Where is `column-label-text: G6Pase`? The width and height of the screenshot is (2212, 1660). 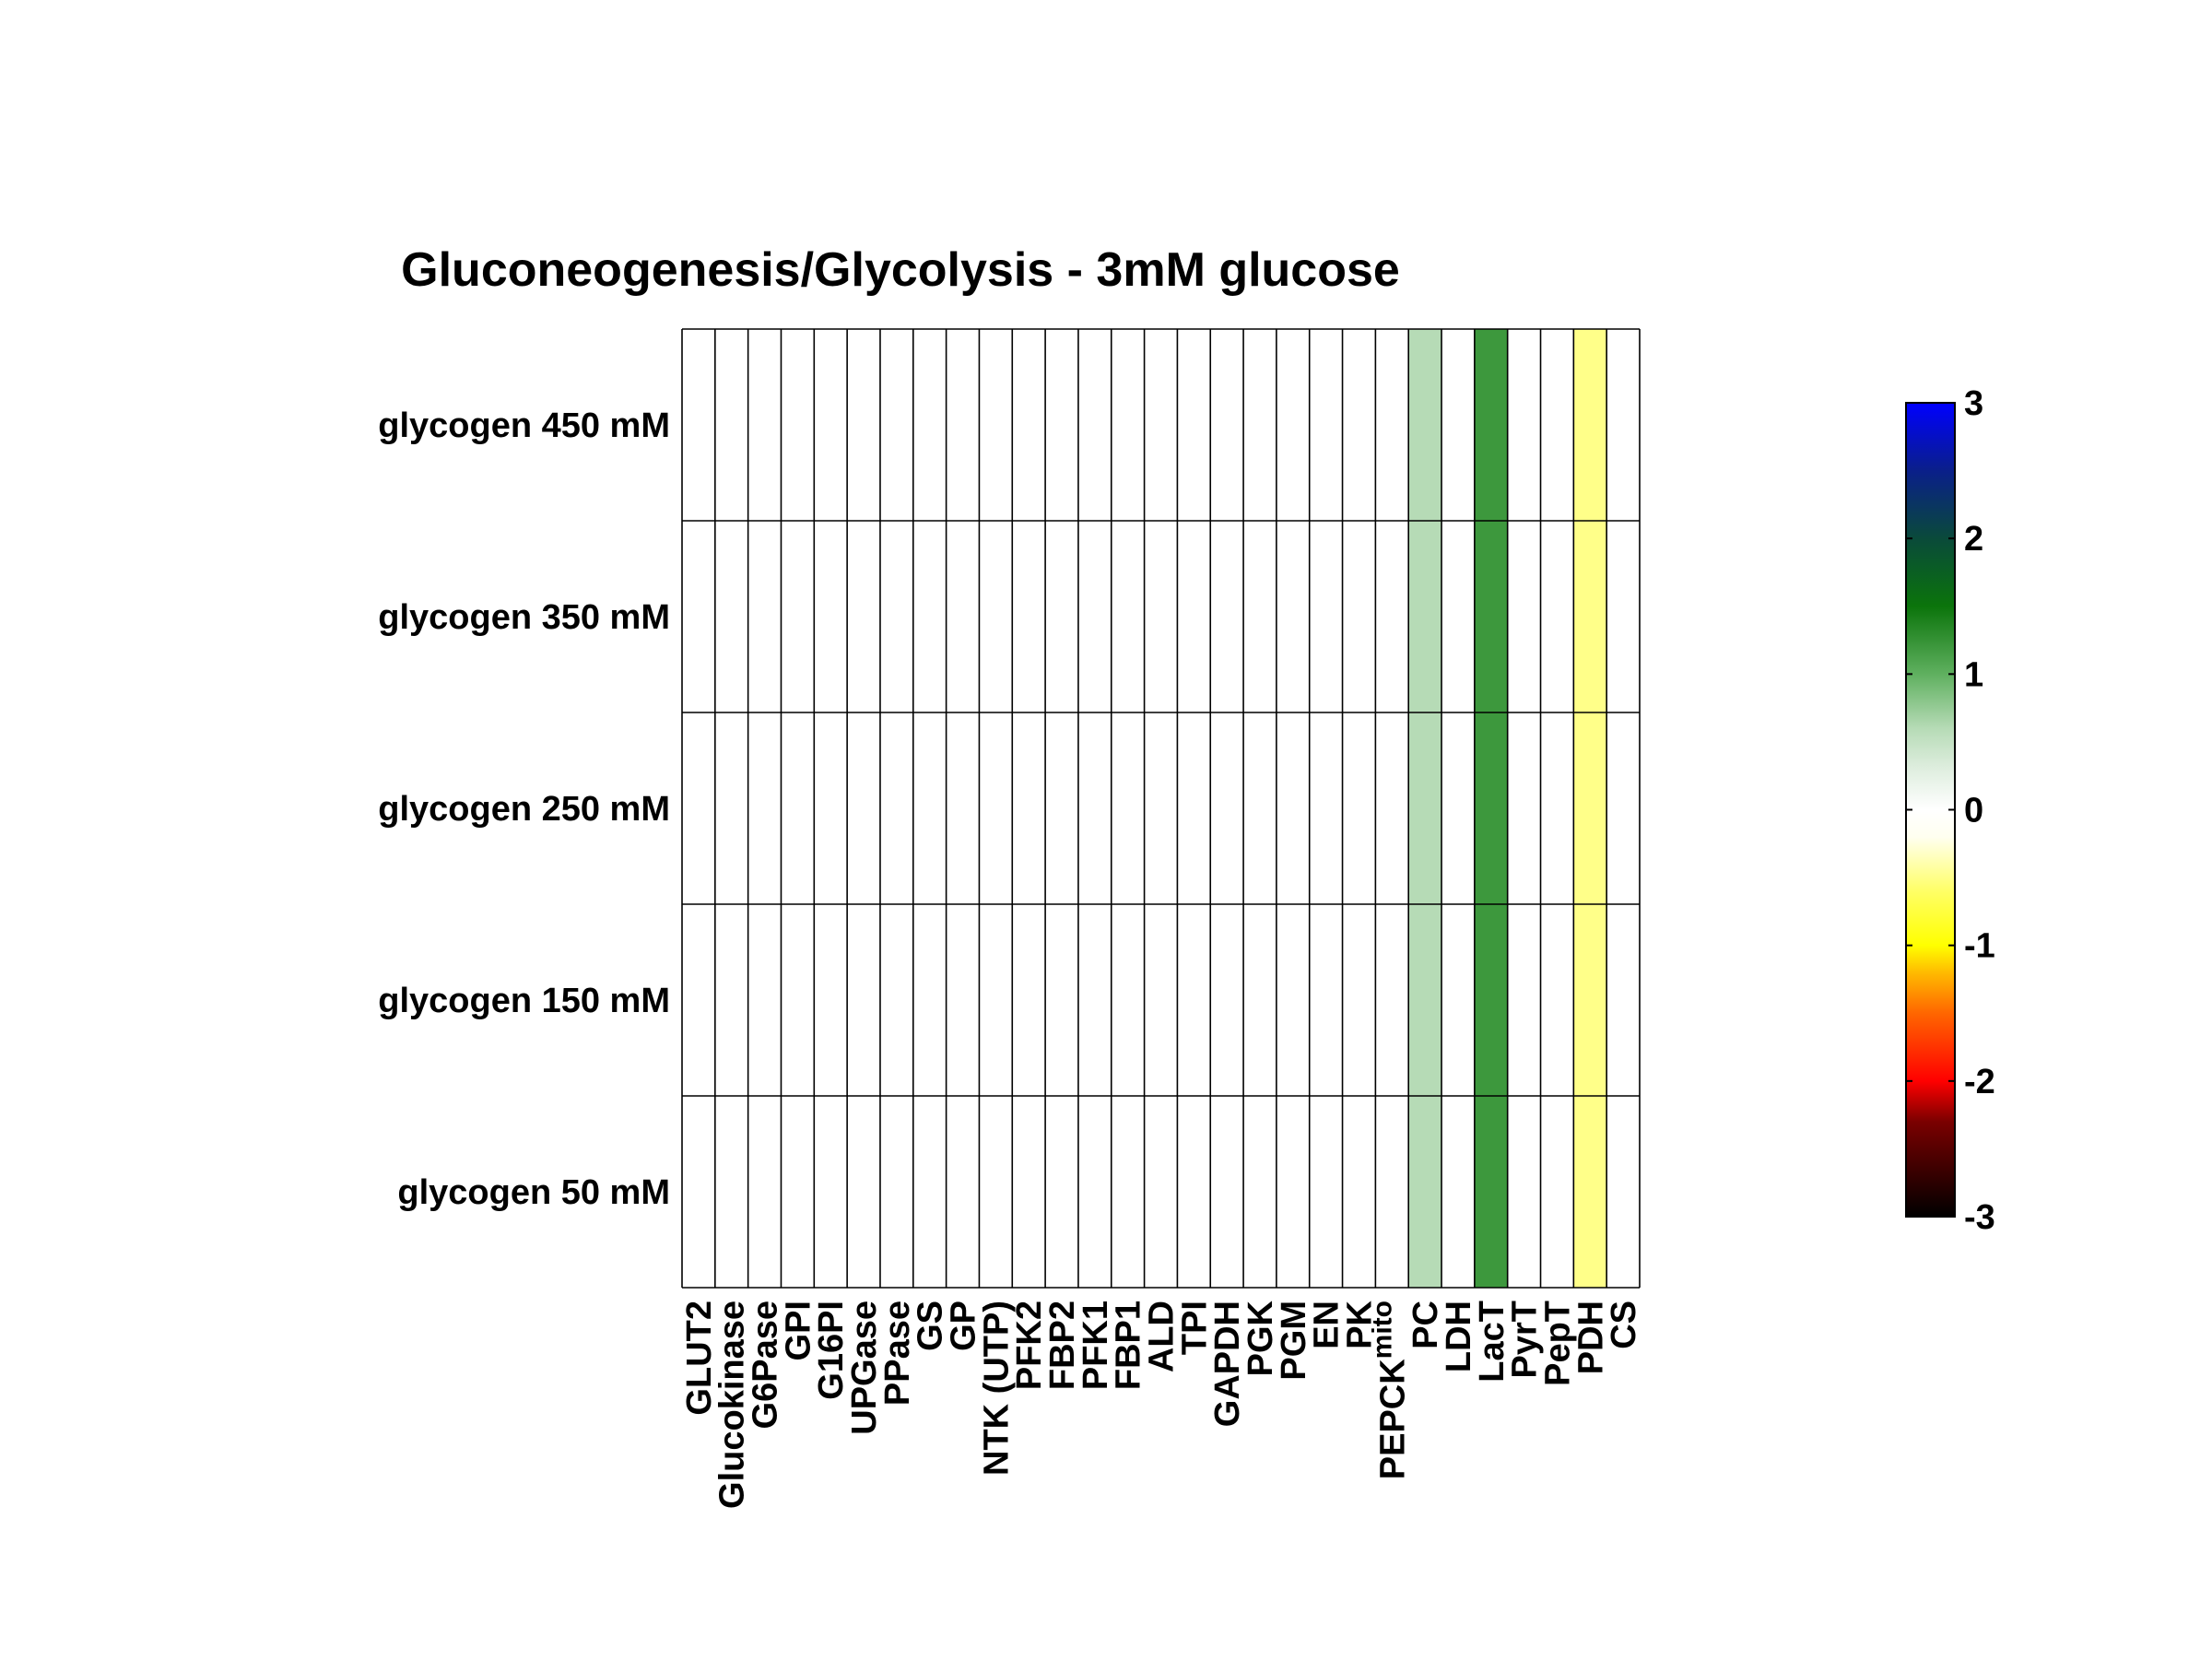
column-label-text: G6Pase is located at coordinates (766, 1365).